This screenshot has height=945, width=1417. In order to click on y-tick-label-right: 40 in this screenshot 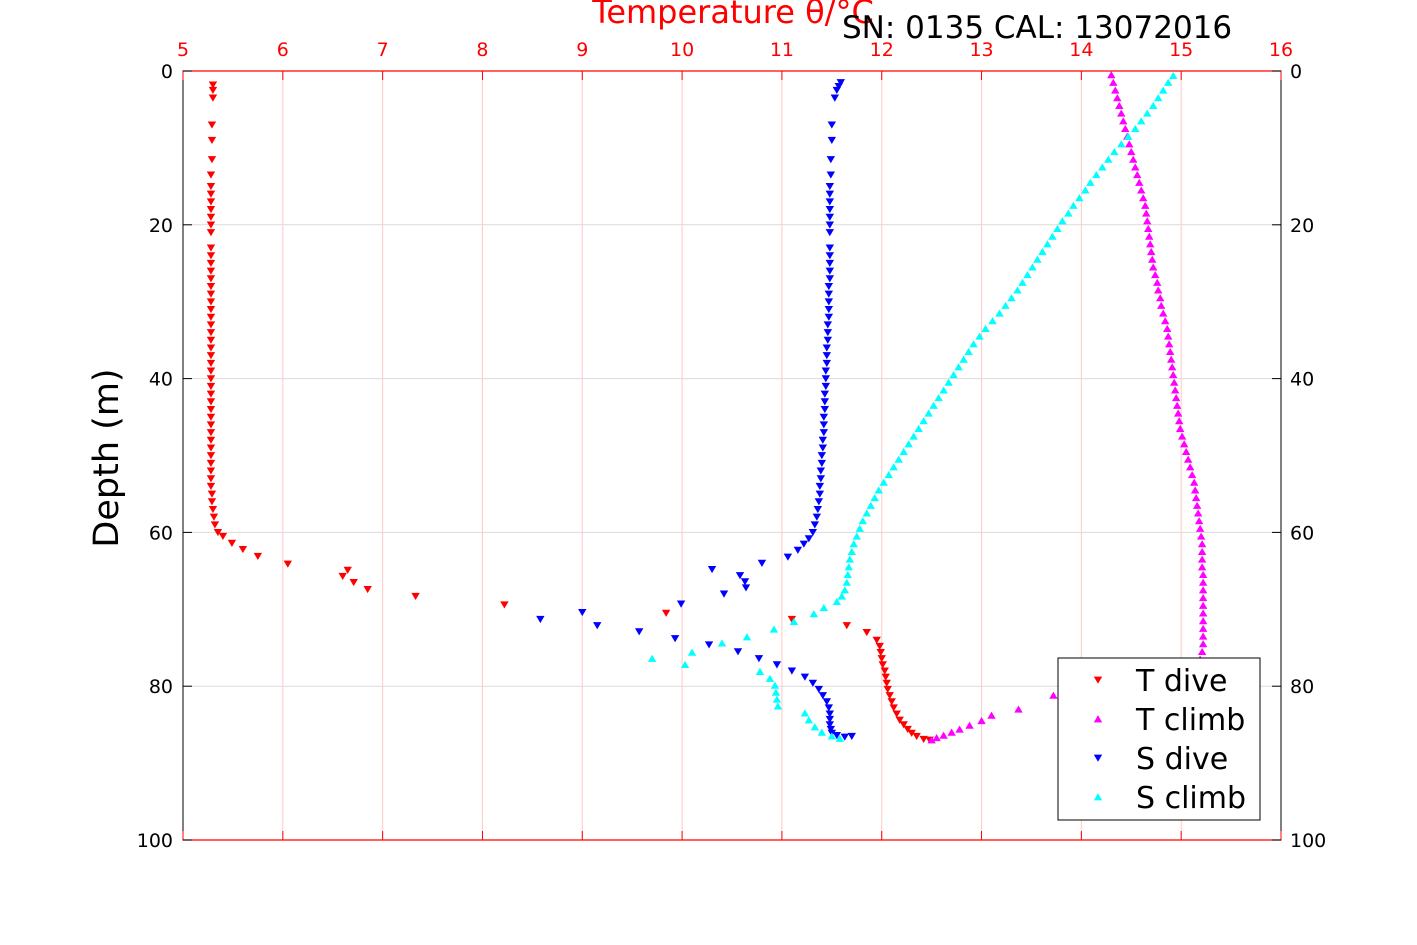, I will do `click(1302, 380)`.